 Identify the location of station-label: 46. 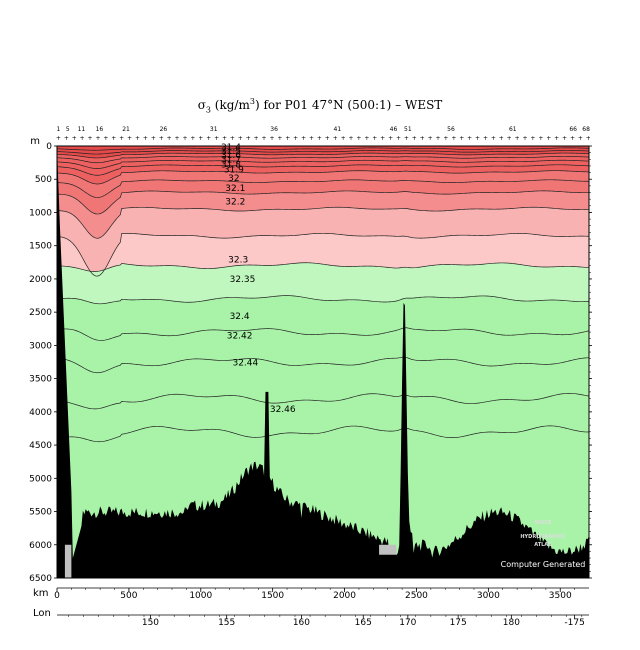
(394, 129).